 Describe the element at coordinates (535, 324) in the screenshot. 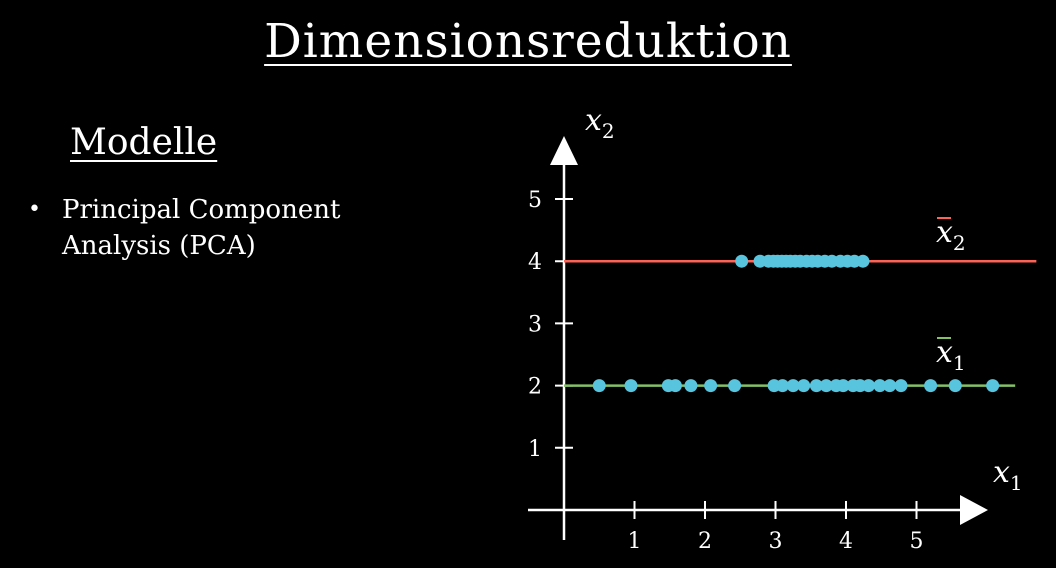

I see `y-tick-label: 3` at that location.